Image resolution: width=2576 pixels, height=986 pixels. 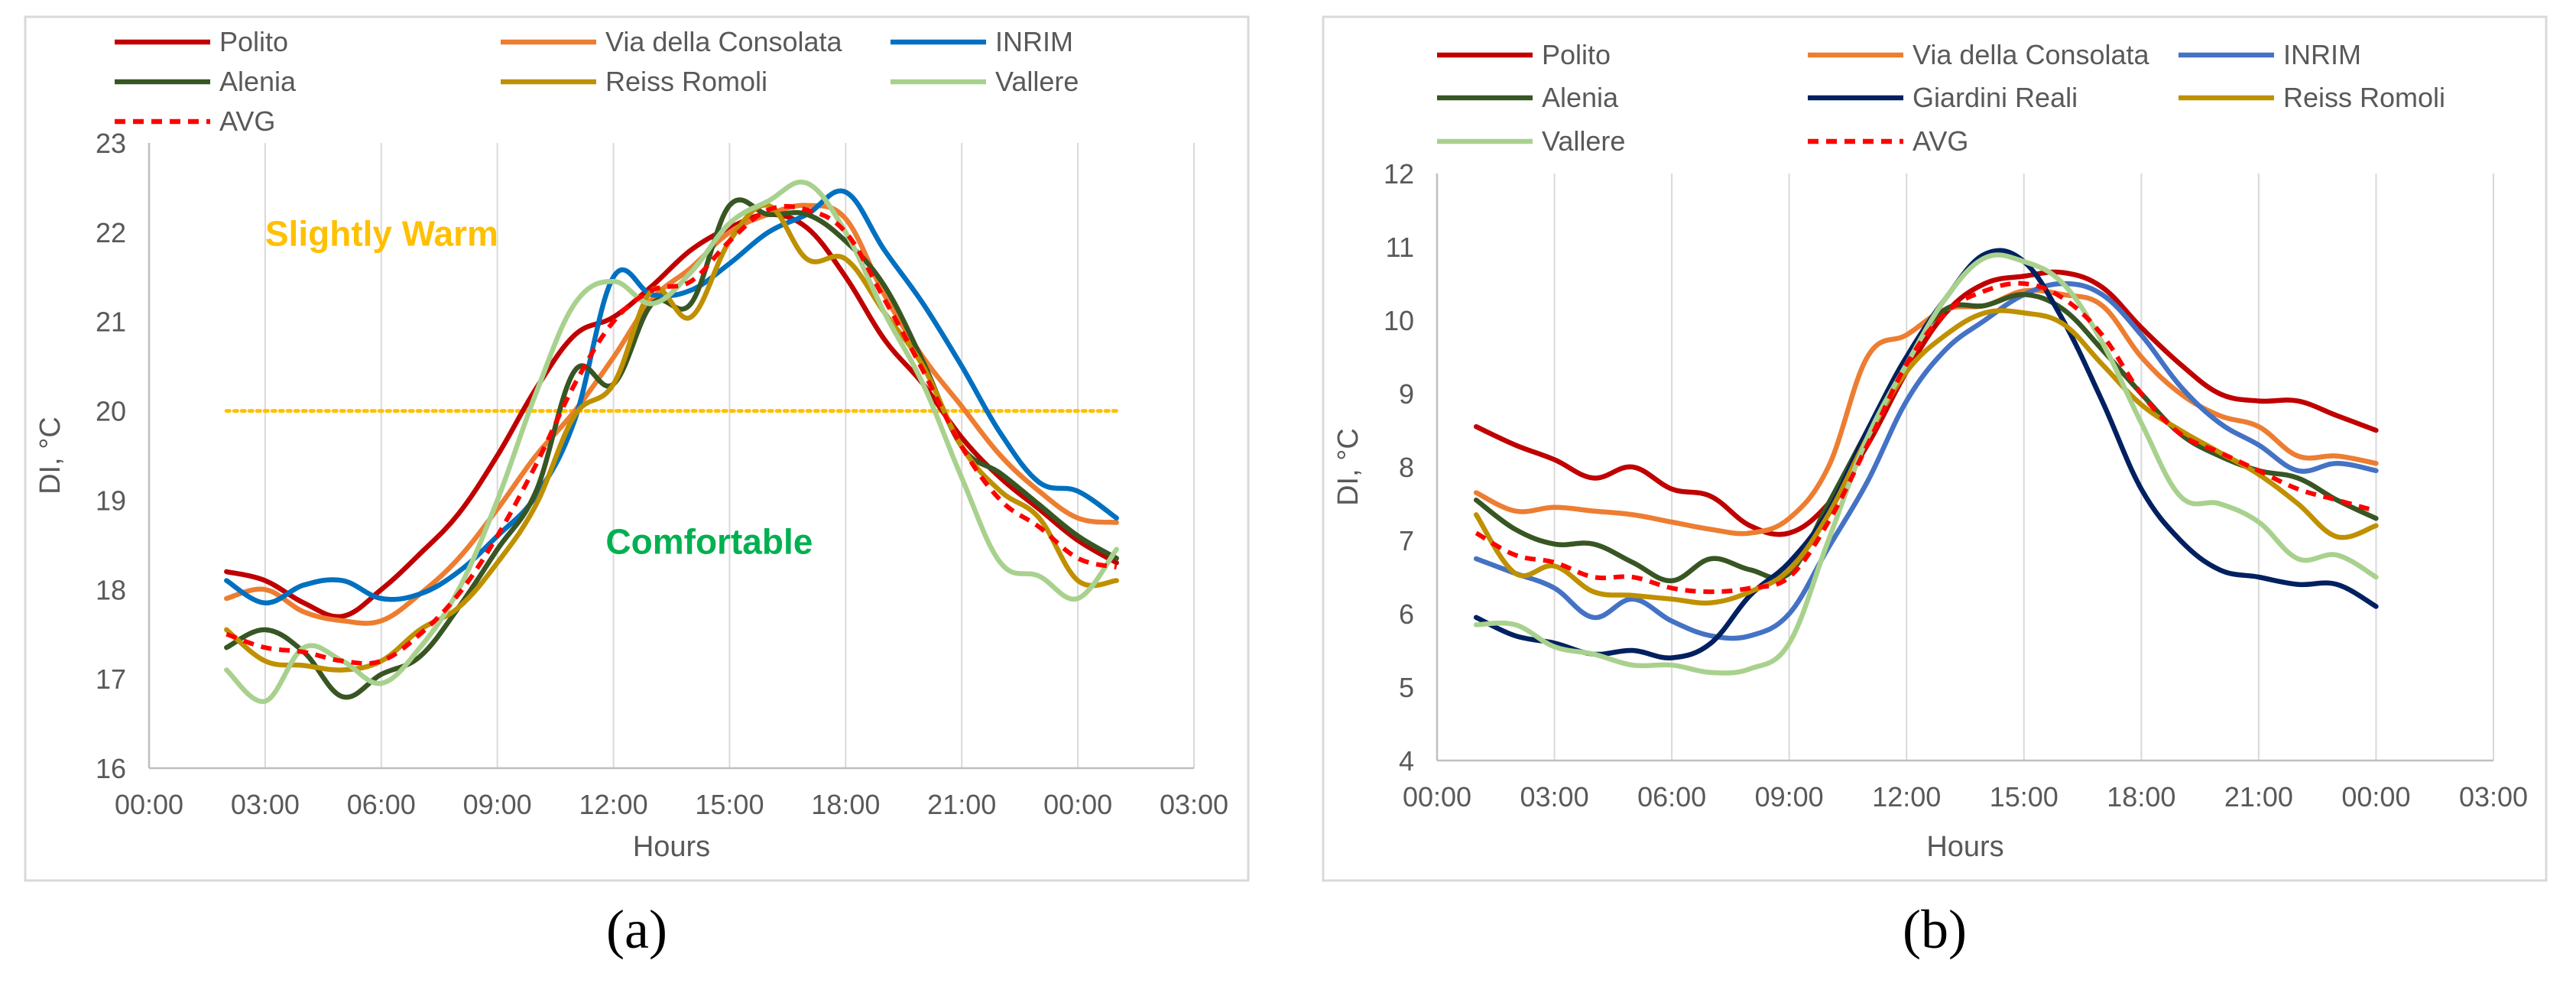 I want to click on y-tick-label: 23, so click(x=111, y=143).